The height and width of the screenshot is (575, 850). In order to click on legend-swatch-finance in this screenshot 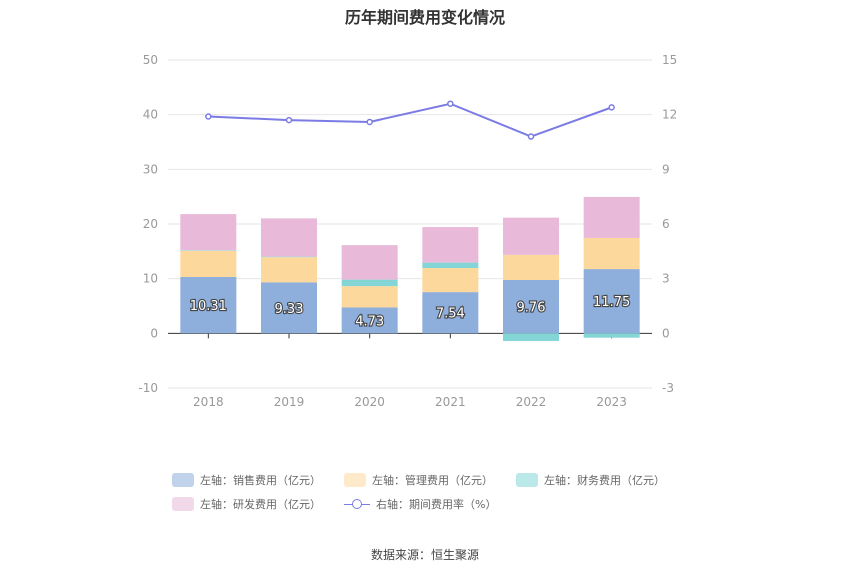, I will do `click(527, 480)`.